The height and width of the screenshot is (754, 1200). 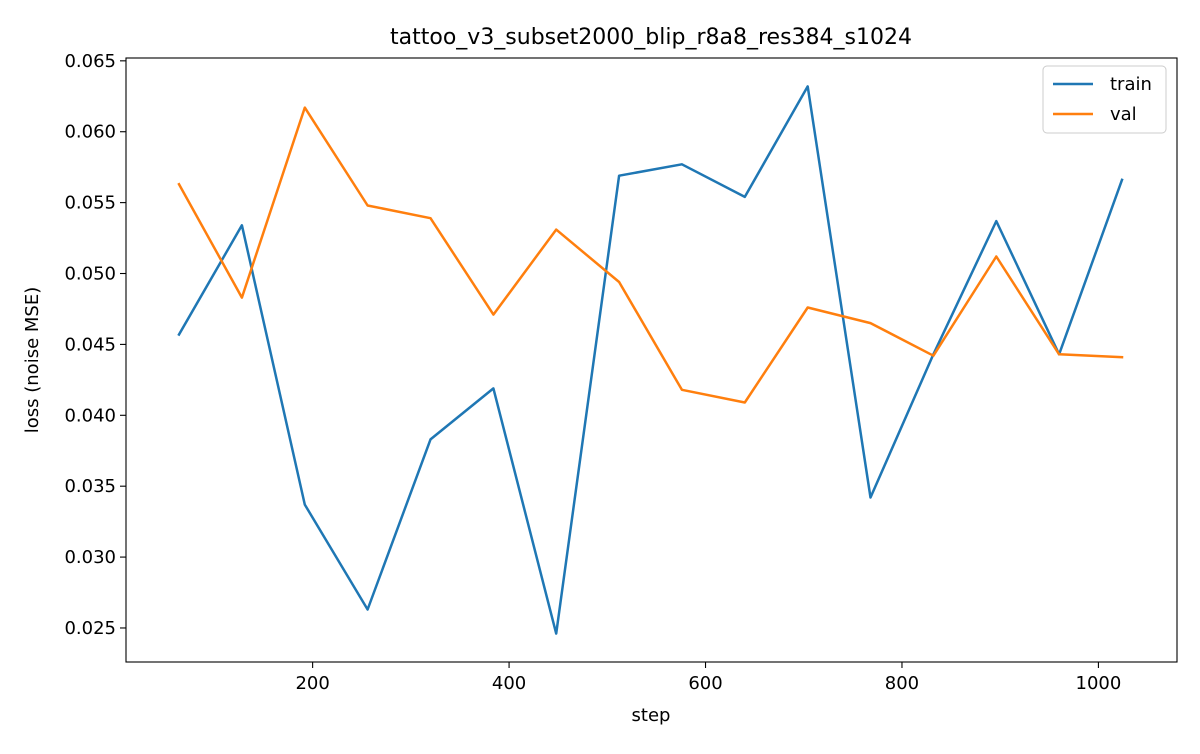 What do you see at coordinates (509, 683) in the screenshot?
I see `x-tick-label: 400` at bounding box center [509, 683].